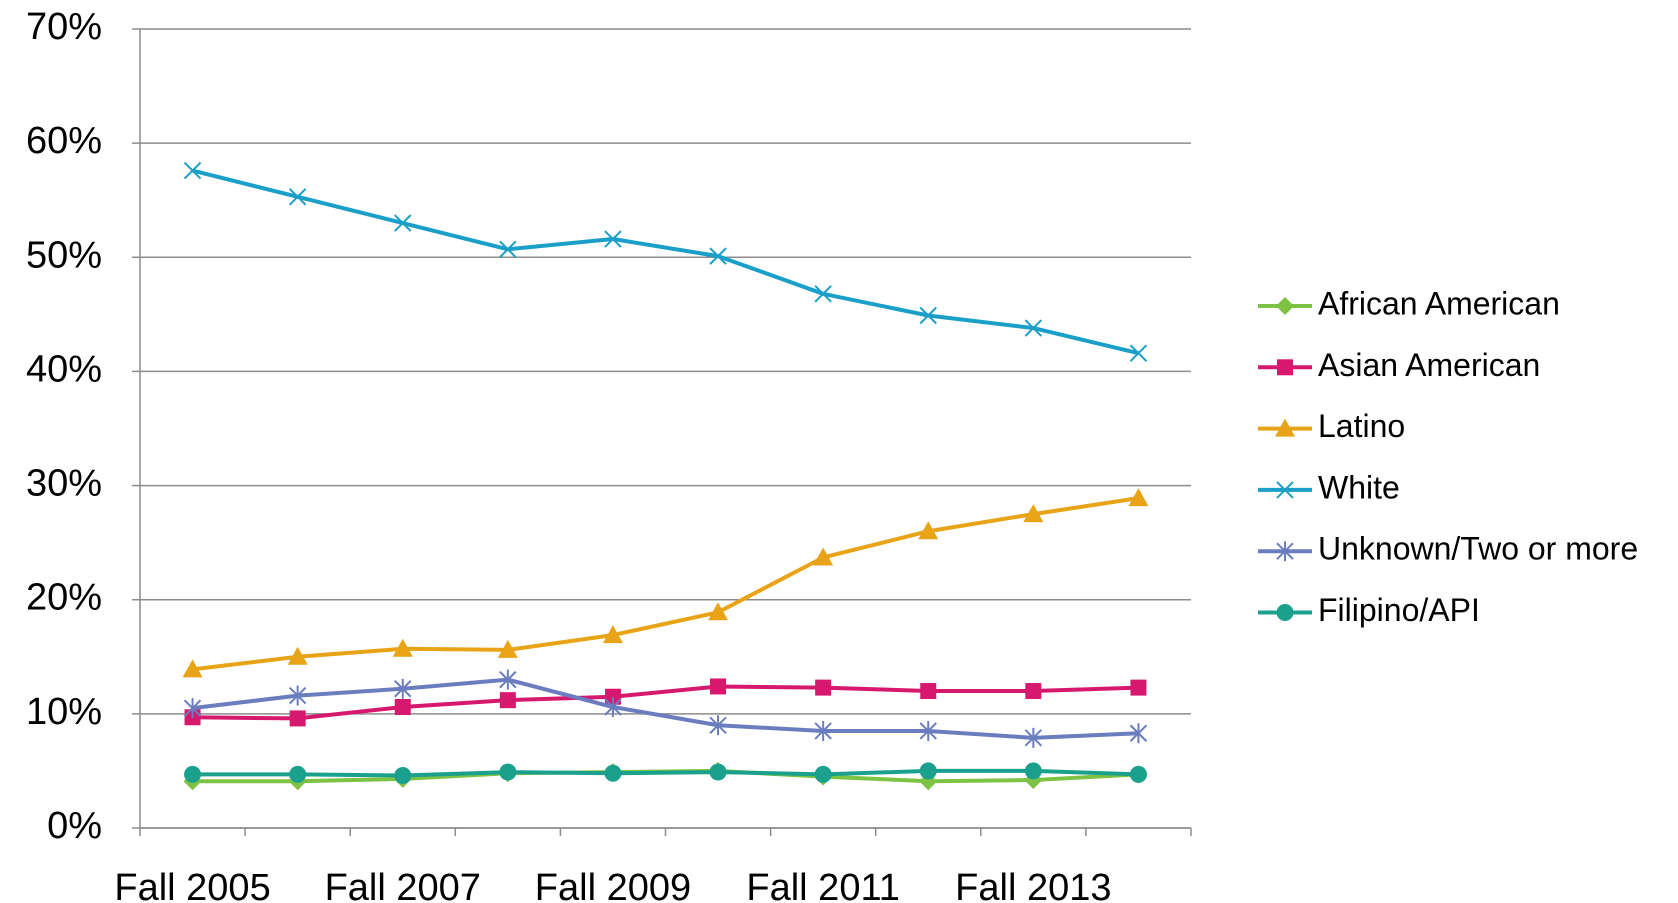 This screenshot has height=903, width=1678. Describe the element at coordinates (823, 885) in the screenshot. I see `x-tick-label: Fall 2011` at that location.